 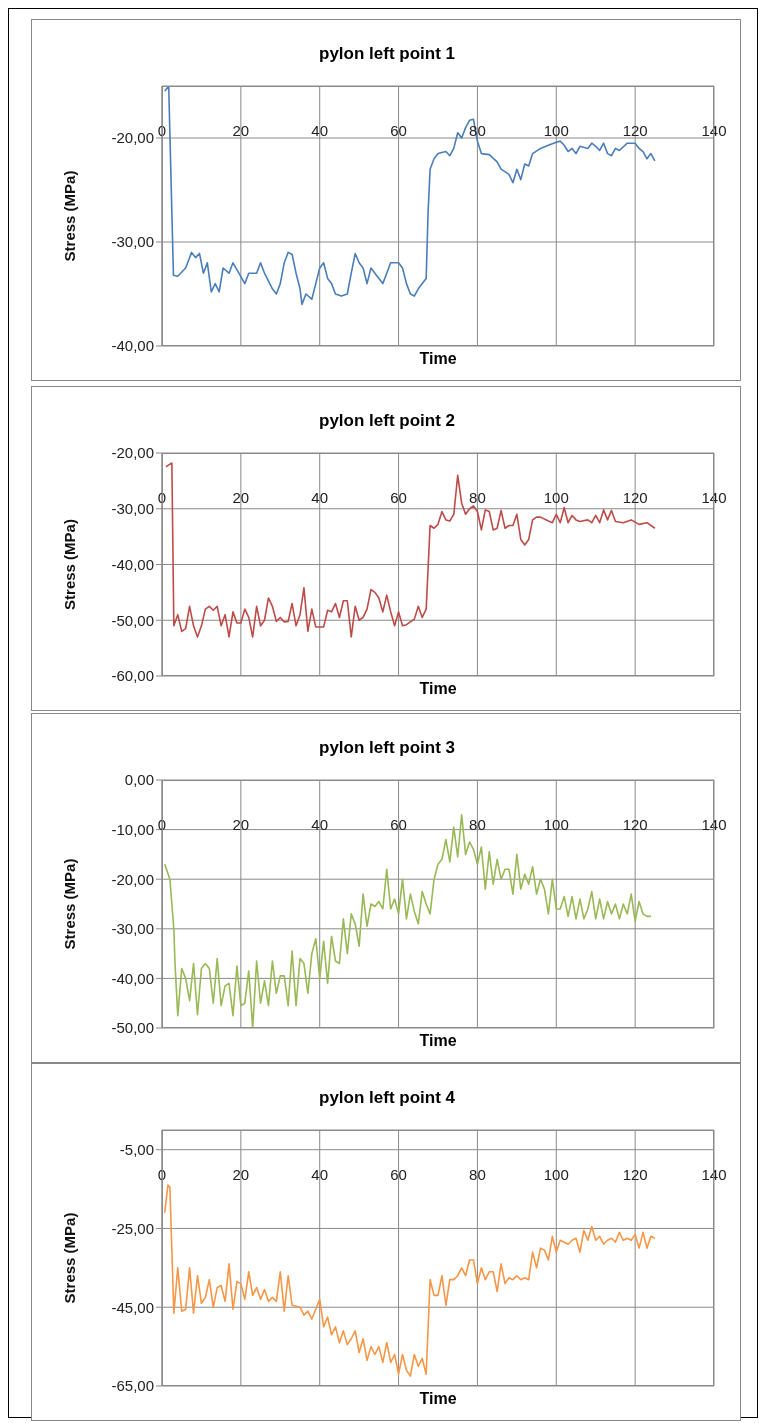 I want to click on y-tick-label: -45,00, so click(x=132, y=1307).